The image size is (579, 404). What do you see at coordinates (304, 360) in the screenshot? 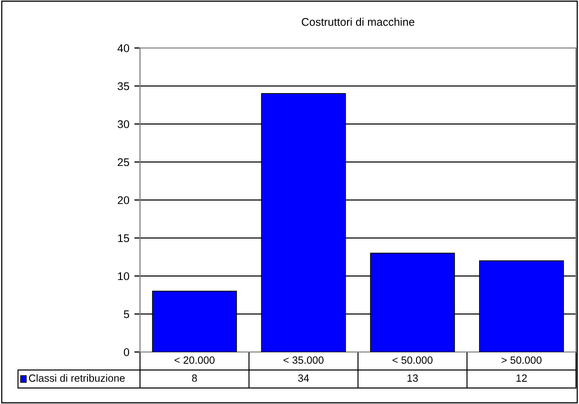
I see `x-tick-label: < 35.000` at bounding box center [304, 360].